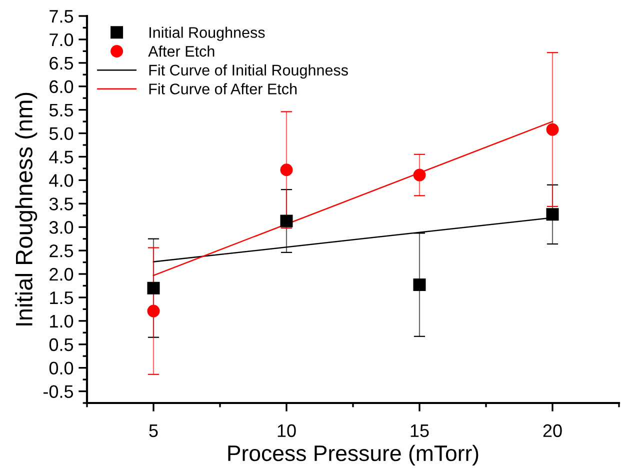 The width and height of the screenshot is (621, 472). I want to click on y-tick-label: -0.5, so click(59, 391).